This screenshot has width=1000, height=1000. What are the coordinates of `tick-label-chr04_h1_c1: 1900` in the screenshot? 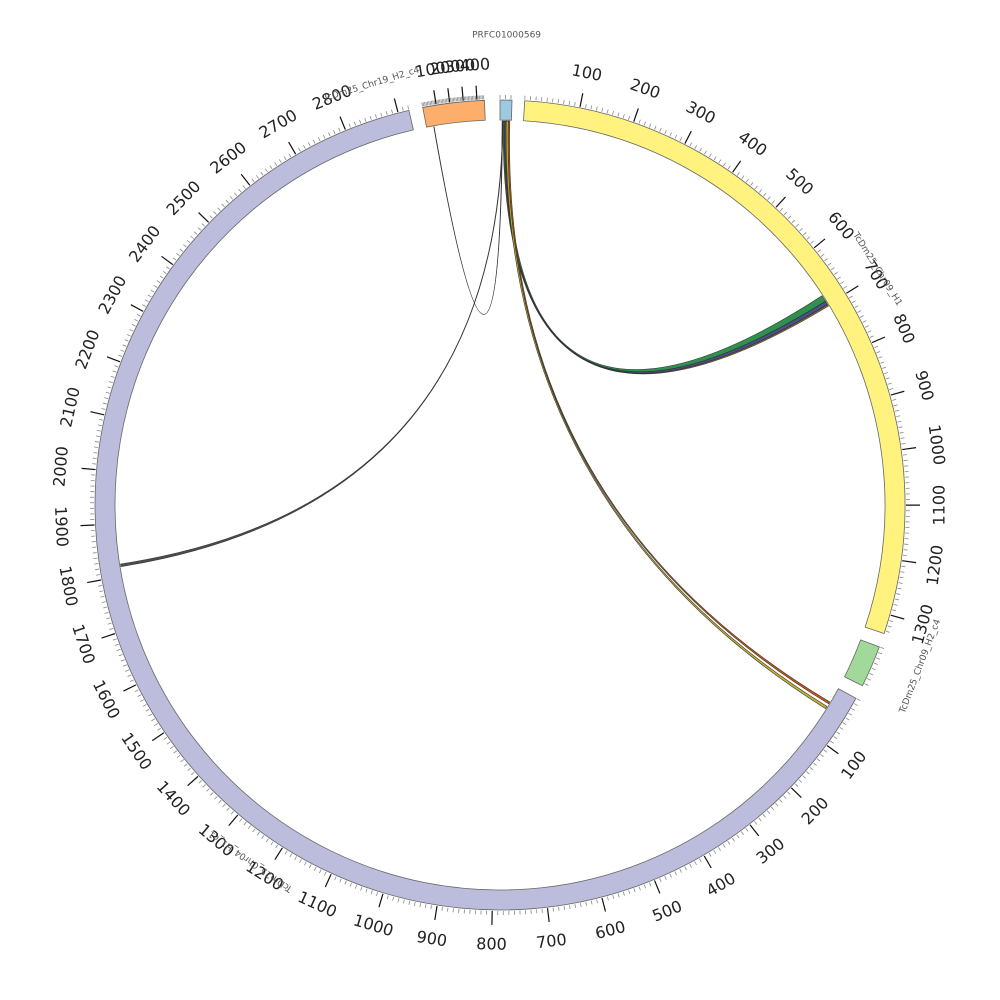 It's located at (61, 527).